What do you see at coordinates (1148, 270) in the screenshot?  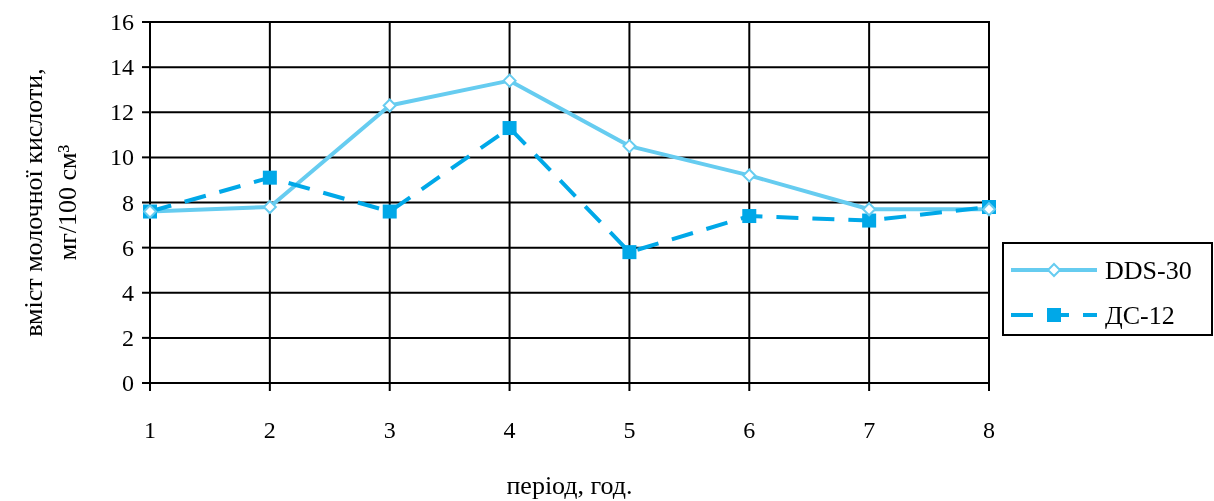 I see `legend-label: DDS-30` at bounding box center [1148, 270].